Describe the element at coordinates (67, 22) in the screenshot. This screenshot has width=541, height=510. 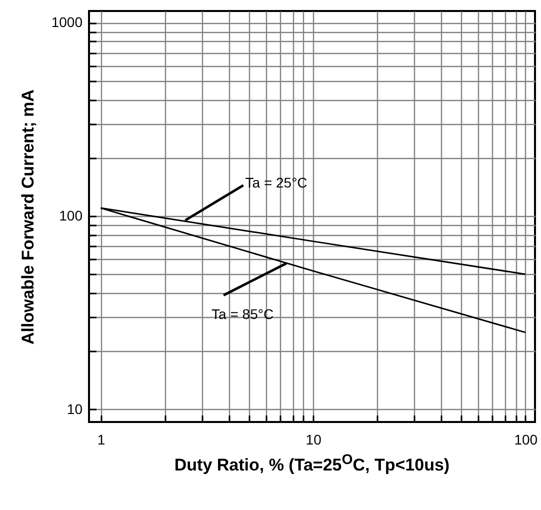
I see `y-tick-label: 1000` at that location.